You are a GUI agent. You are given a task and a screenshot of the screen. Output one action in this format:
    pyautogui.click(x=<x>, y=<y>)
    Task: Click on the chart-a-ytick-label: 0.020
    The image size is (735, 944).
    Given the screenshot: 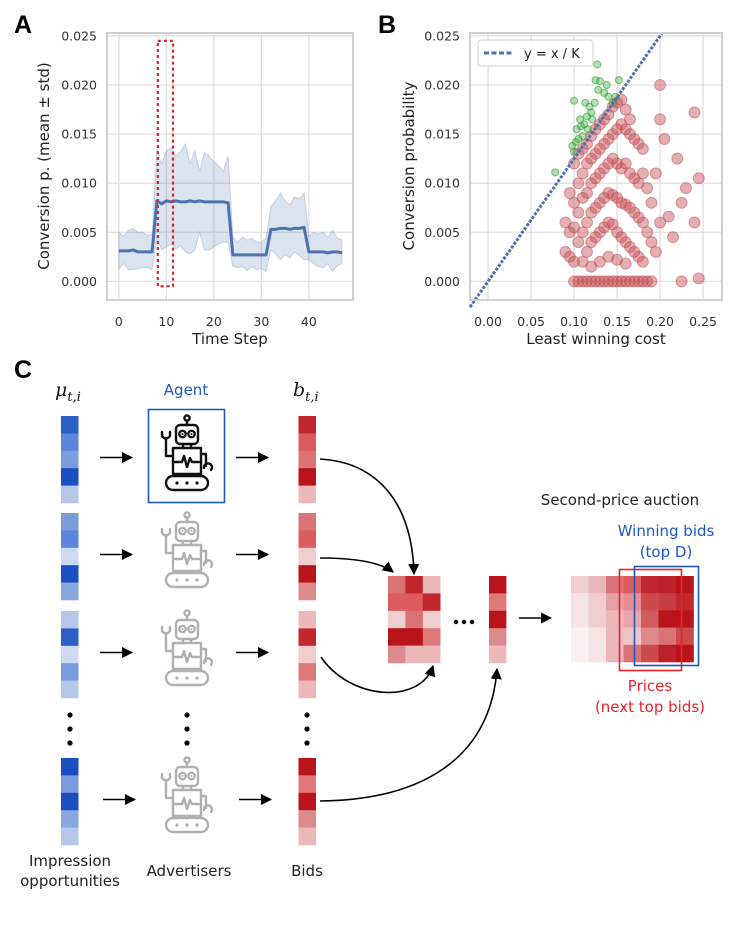 What is the action you would take?
    pyautogui.click(x=79, y=85)
    